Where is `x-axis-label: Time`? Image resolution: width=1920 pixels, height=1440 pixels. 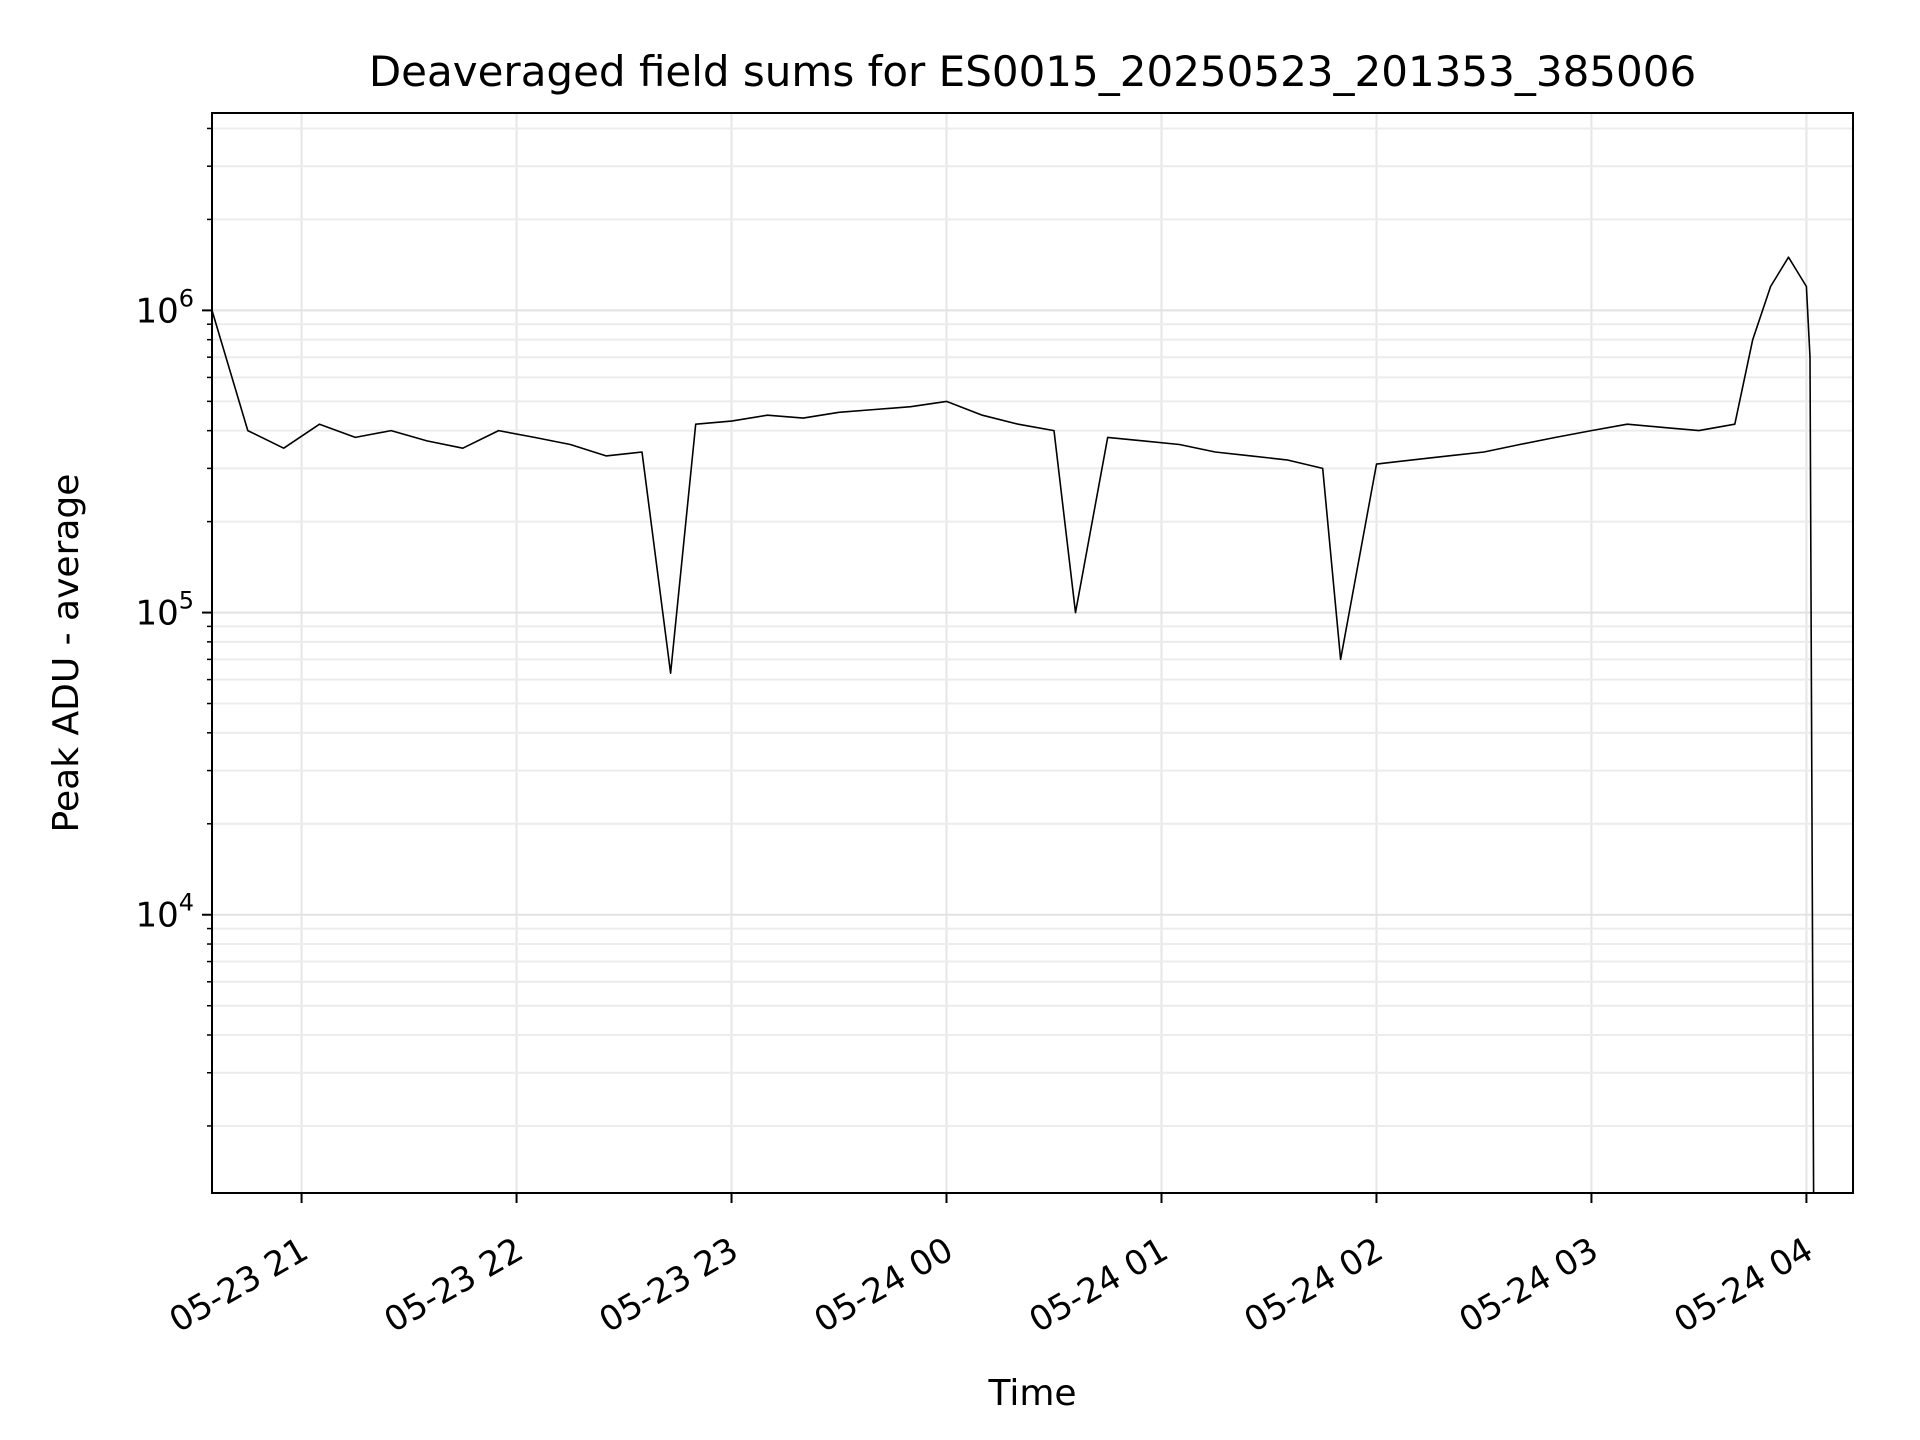 x-axis-label: Time is located at coordinates (1031, 1393).